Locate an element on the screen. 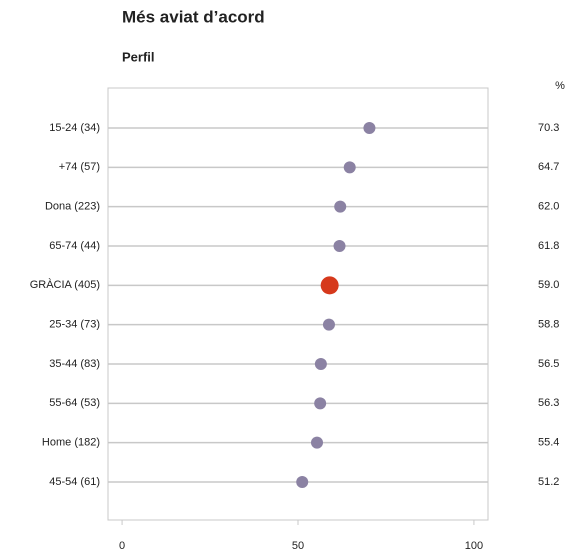  chart-subtitle: Perfil is located at coordinates (138, 56).